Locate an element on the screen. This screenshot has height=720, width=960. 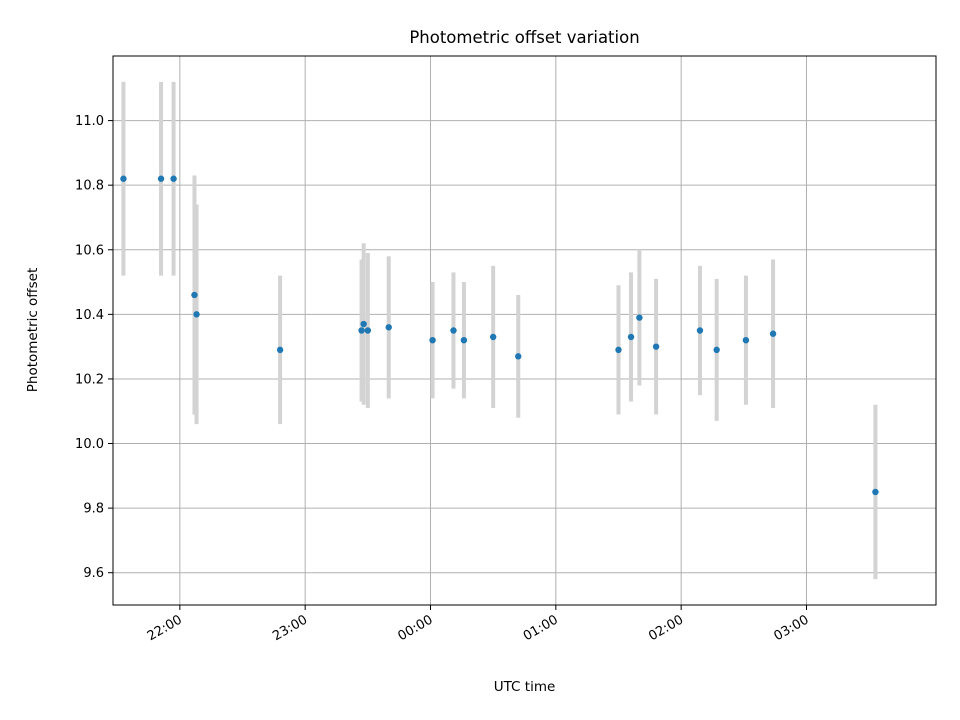
y-tick-label: 10.8 is located at coordinates (89, 186).